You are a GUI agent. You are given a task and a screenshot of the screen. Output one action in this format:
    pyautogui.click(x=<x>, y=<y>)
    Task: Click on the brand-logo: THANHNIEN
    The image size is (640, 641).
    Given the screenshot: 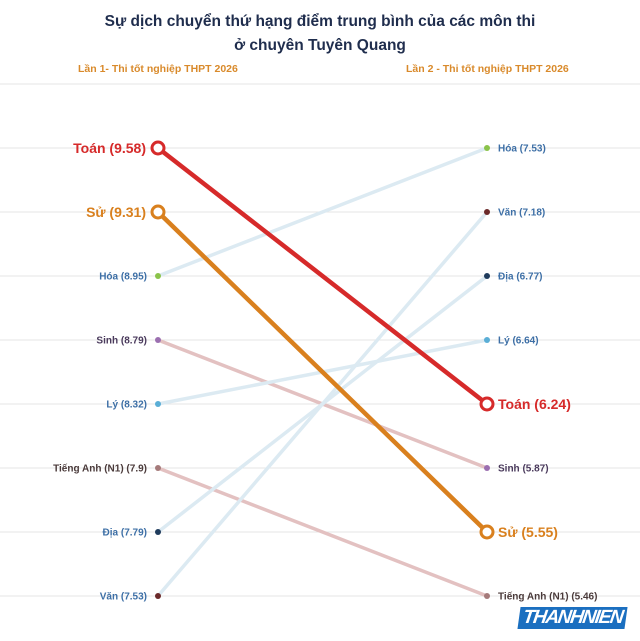 What is the action you would take?
    pyautogui.click(x=572, y=618)
    